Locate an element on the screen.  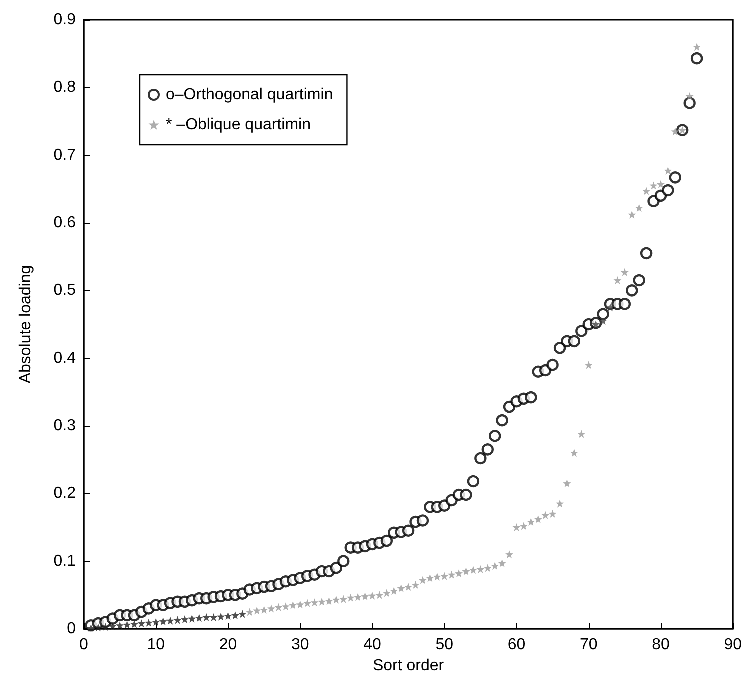
y-tick-label: 0.3 is located at coordinates (65, 426).